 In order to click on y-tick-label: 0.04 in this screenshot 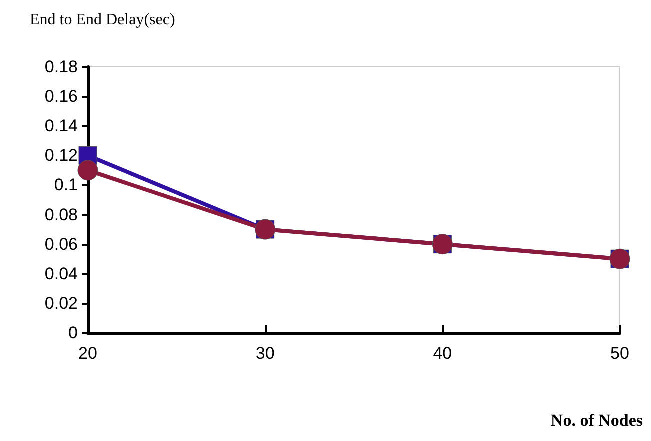, I will do `click(61, 274)`.